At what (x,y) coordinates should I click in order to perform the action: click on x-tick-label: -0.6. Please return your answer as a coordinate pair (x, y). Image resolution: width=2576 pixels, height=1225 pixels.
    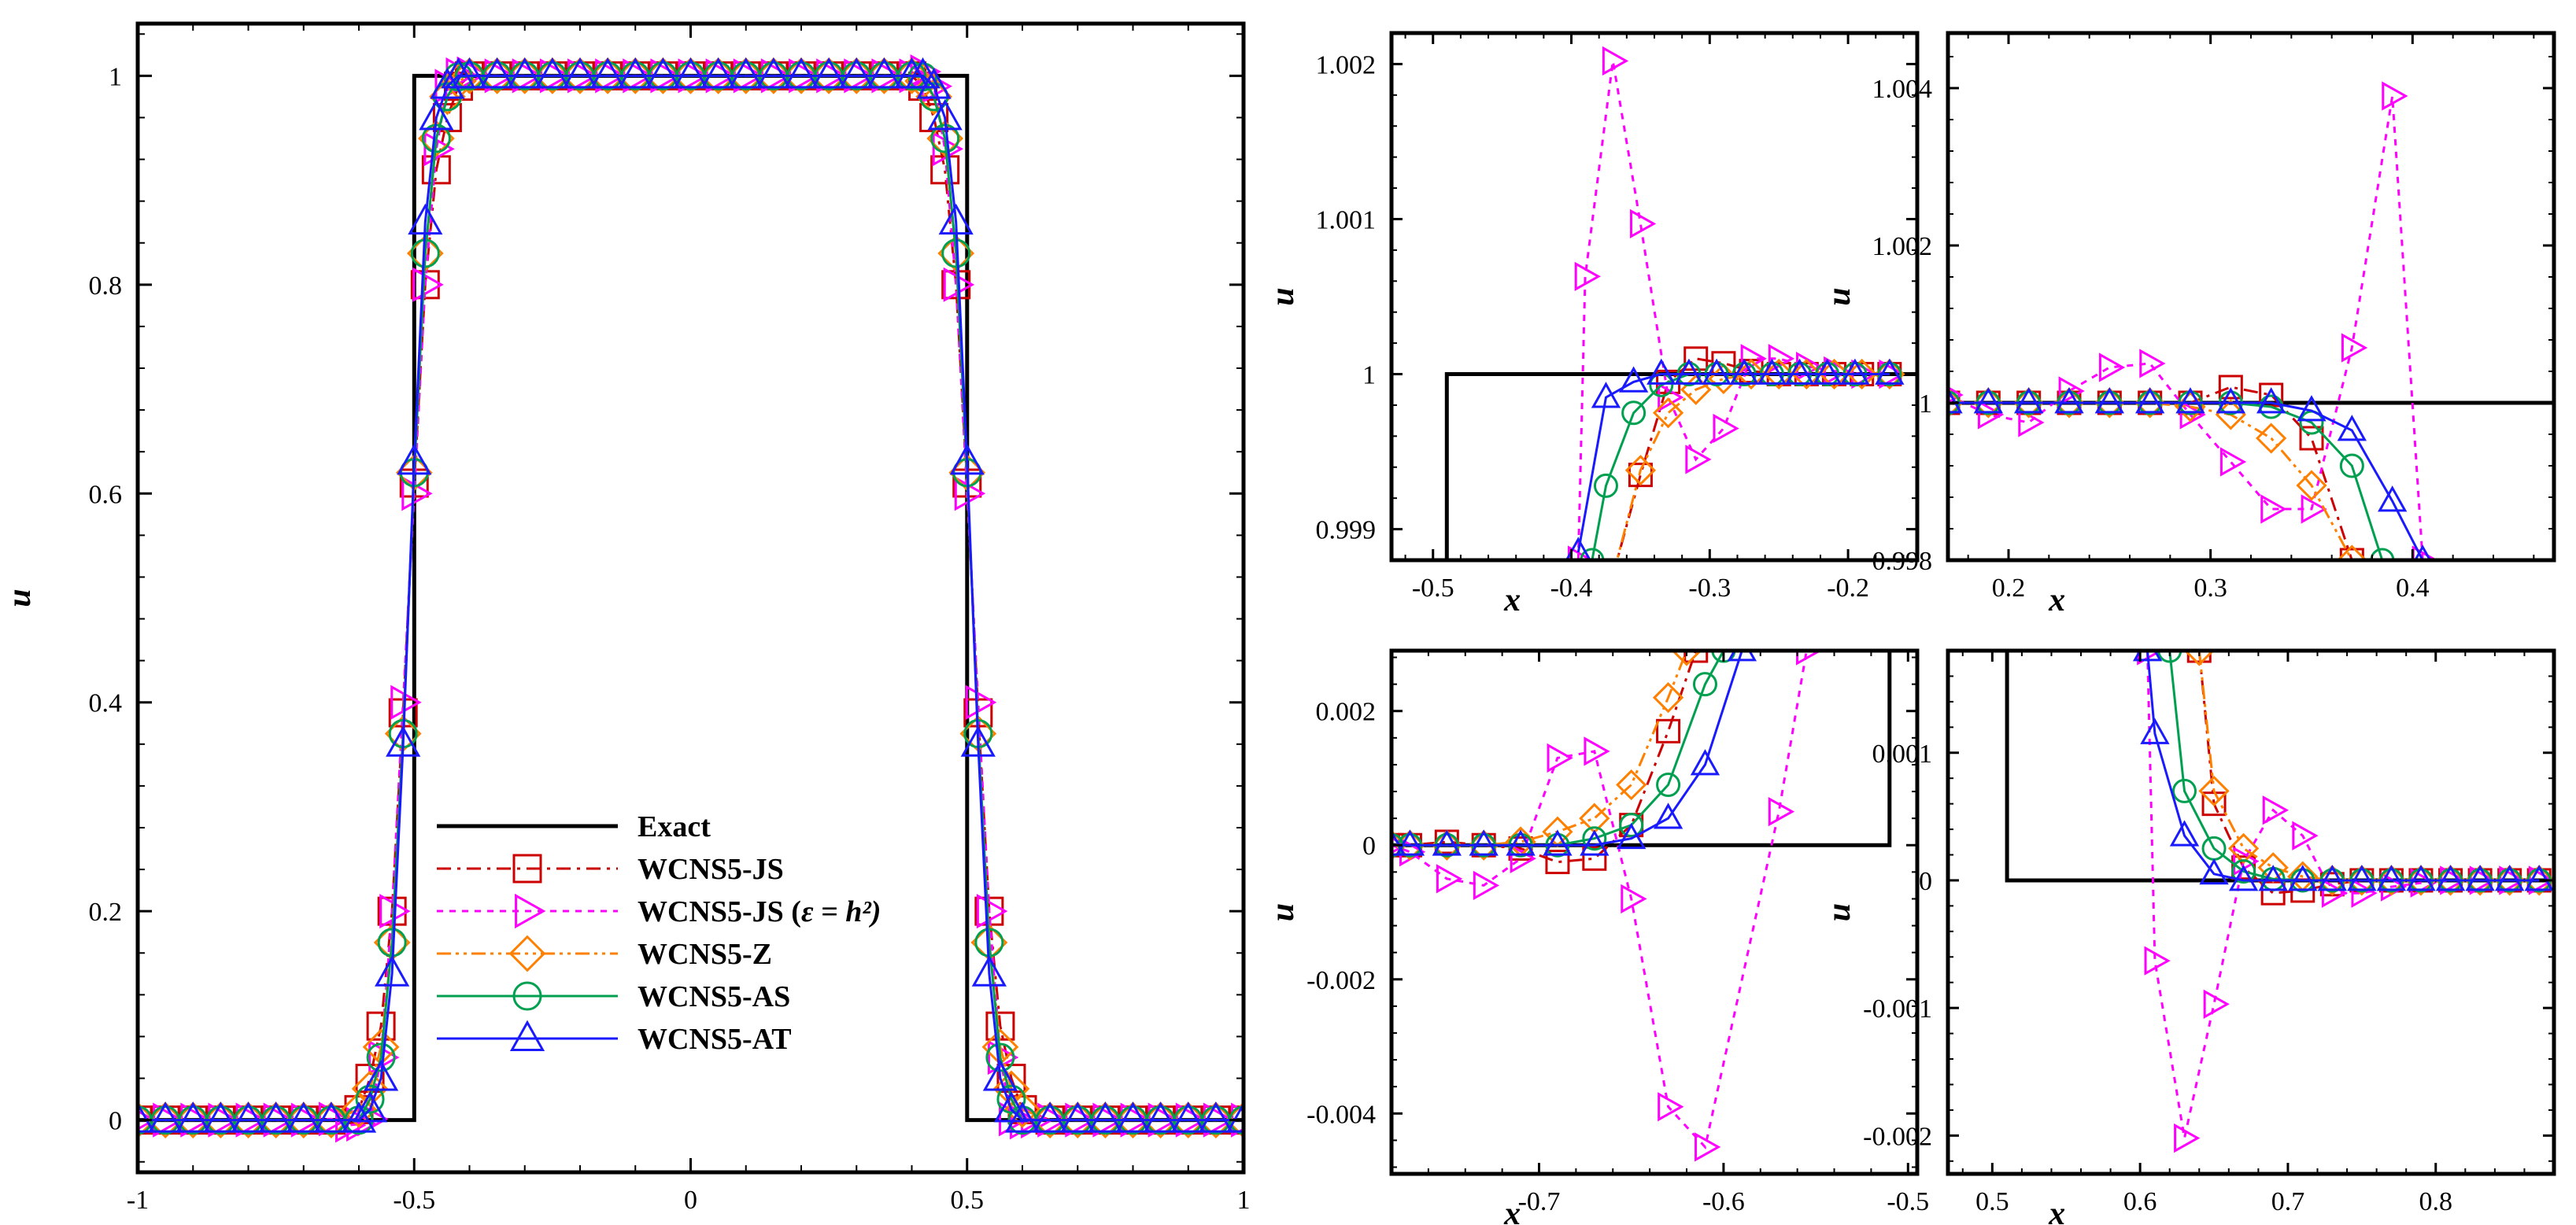
    Looking at the image, I should click on (1723, 1201).